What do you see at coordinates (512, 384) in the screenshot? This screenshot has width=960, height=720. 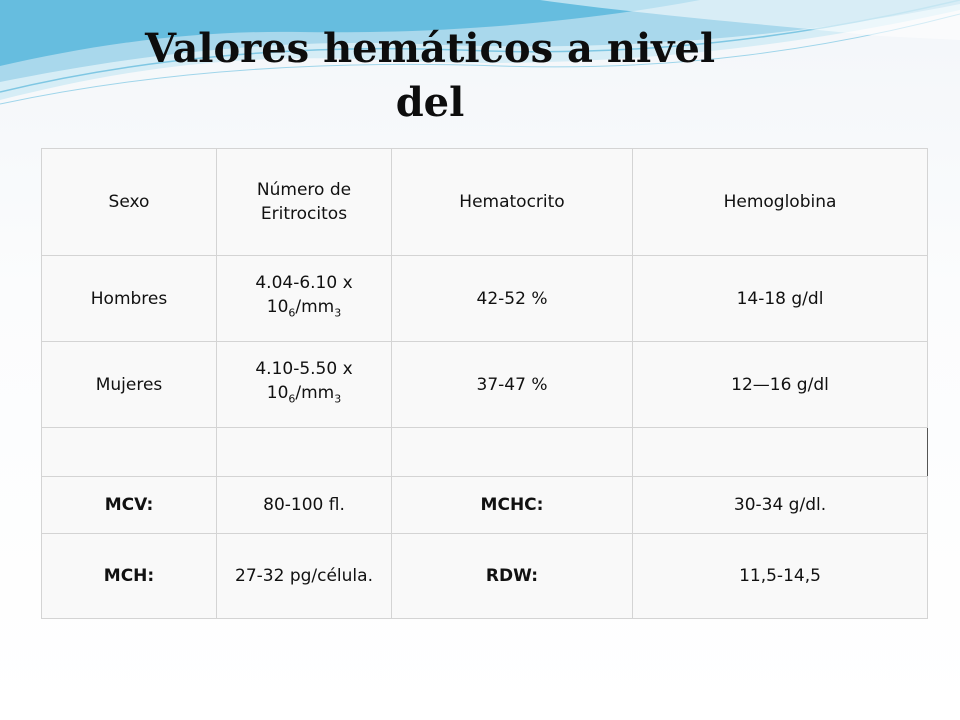 I see `cell-mujeres-hematocrito: 37-47 %` at bounding box center [512, 384].